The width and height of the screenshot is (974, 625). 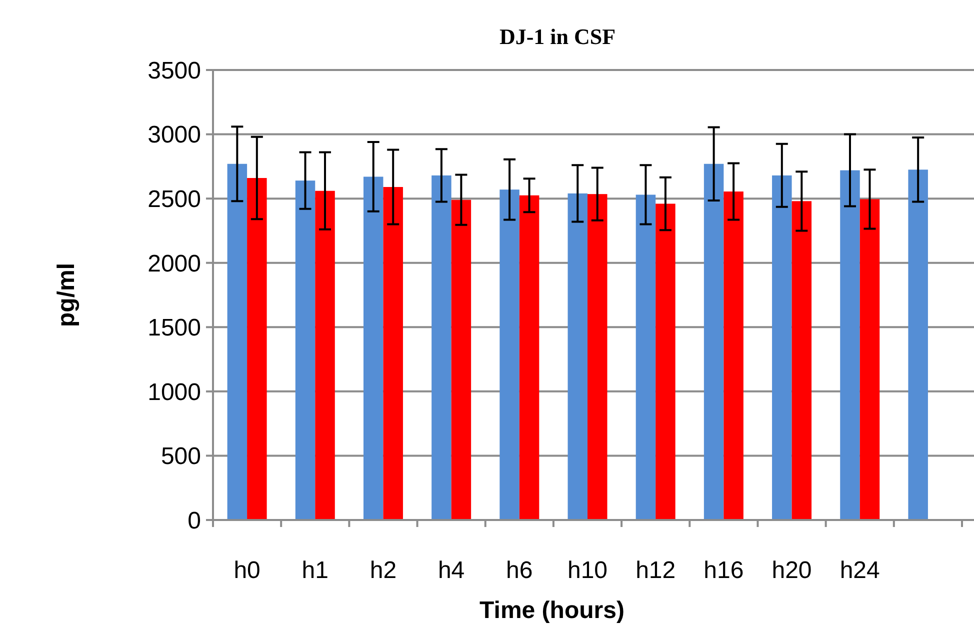 What do you see at coordinates (451, 570) in the screenshot?
I see `x-tick-label: h4` at bounding box center [451, 570].